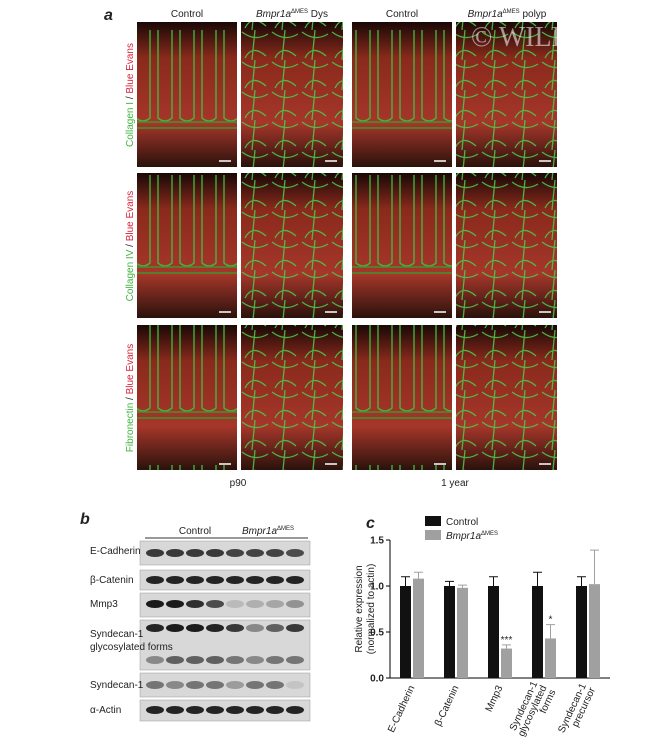 This screenshot has height=747, width=650. What do you see at coordinates (318, 14) in the screenshot?
I see `suffix: Dys` at bounding box center [318, 14].